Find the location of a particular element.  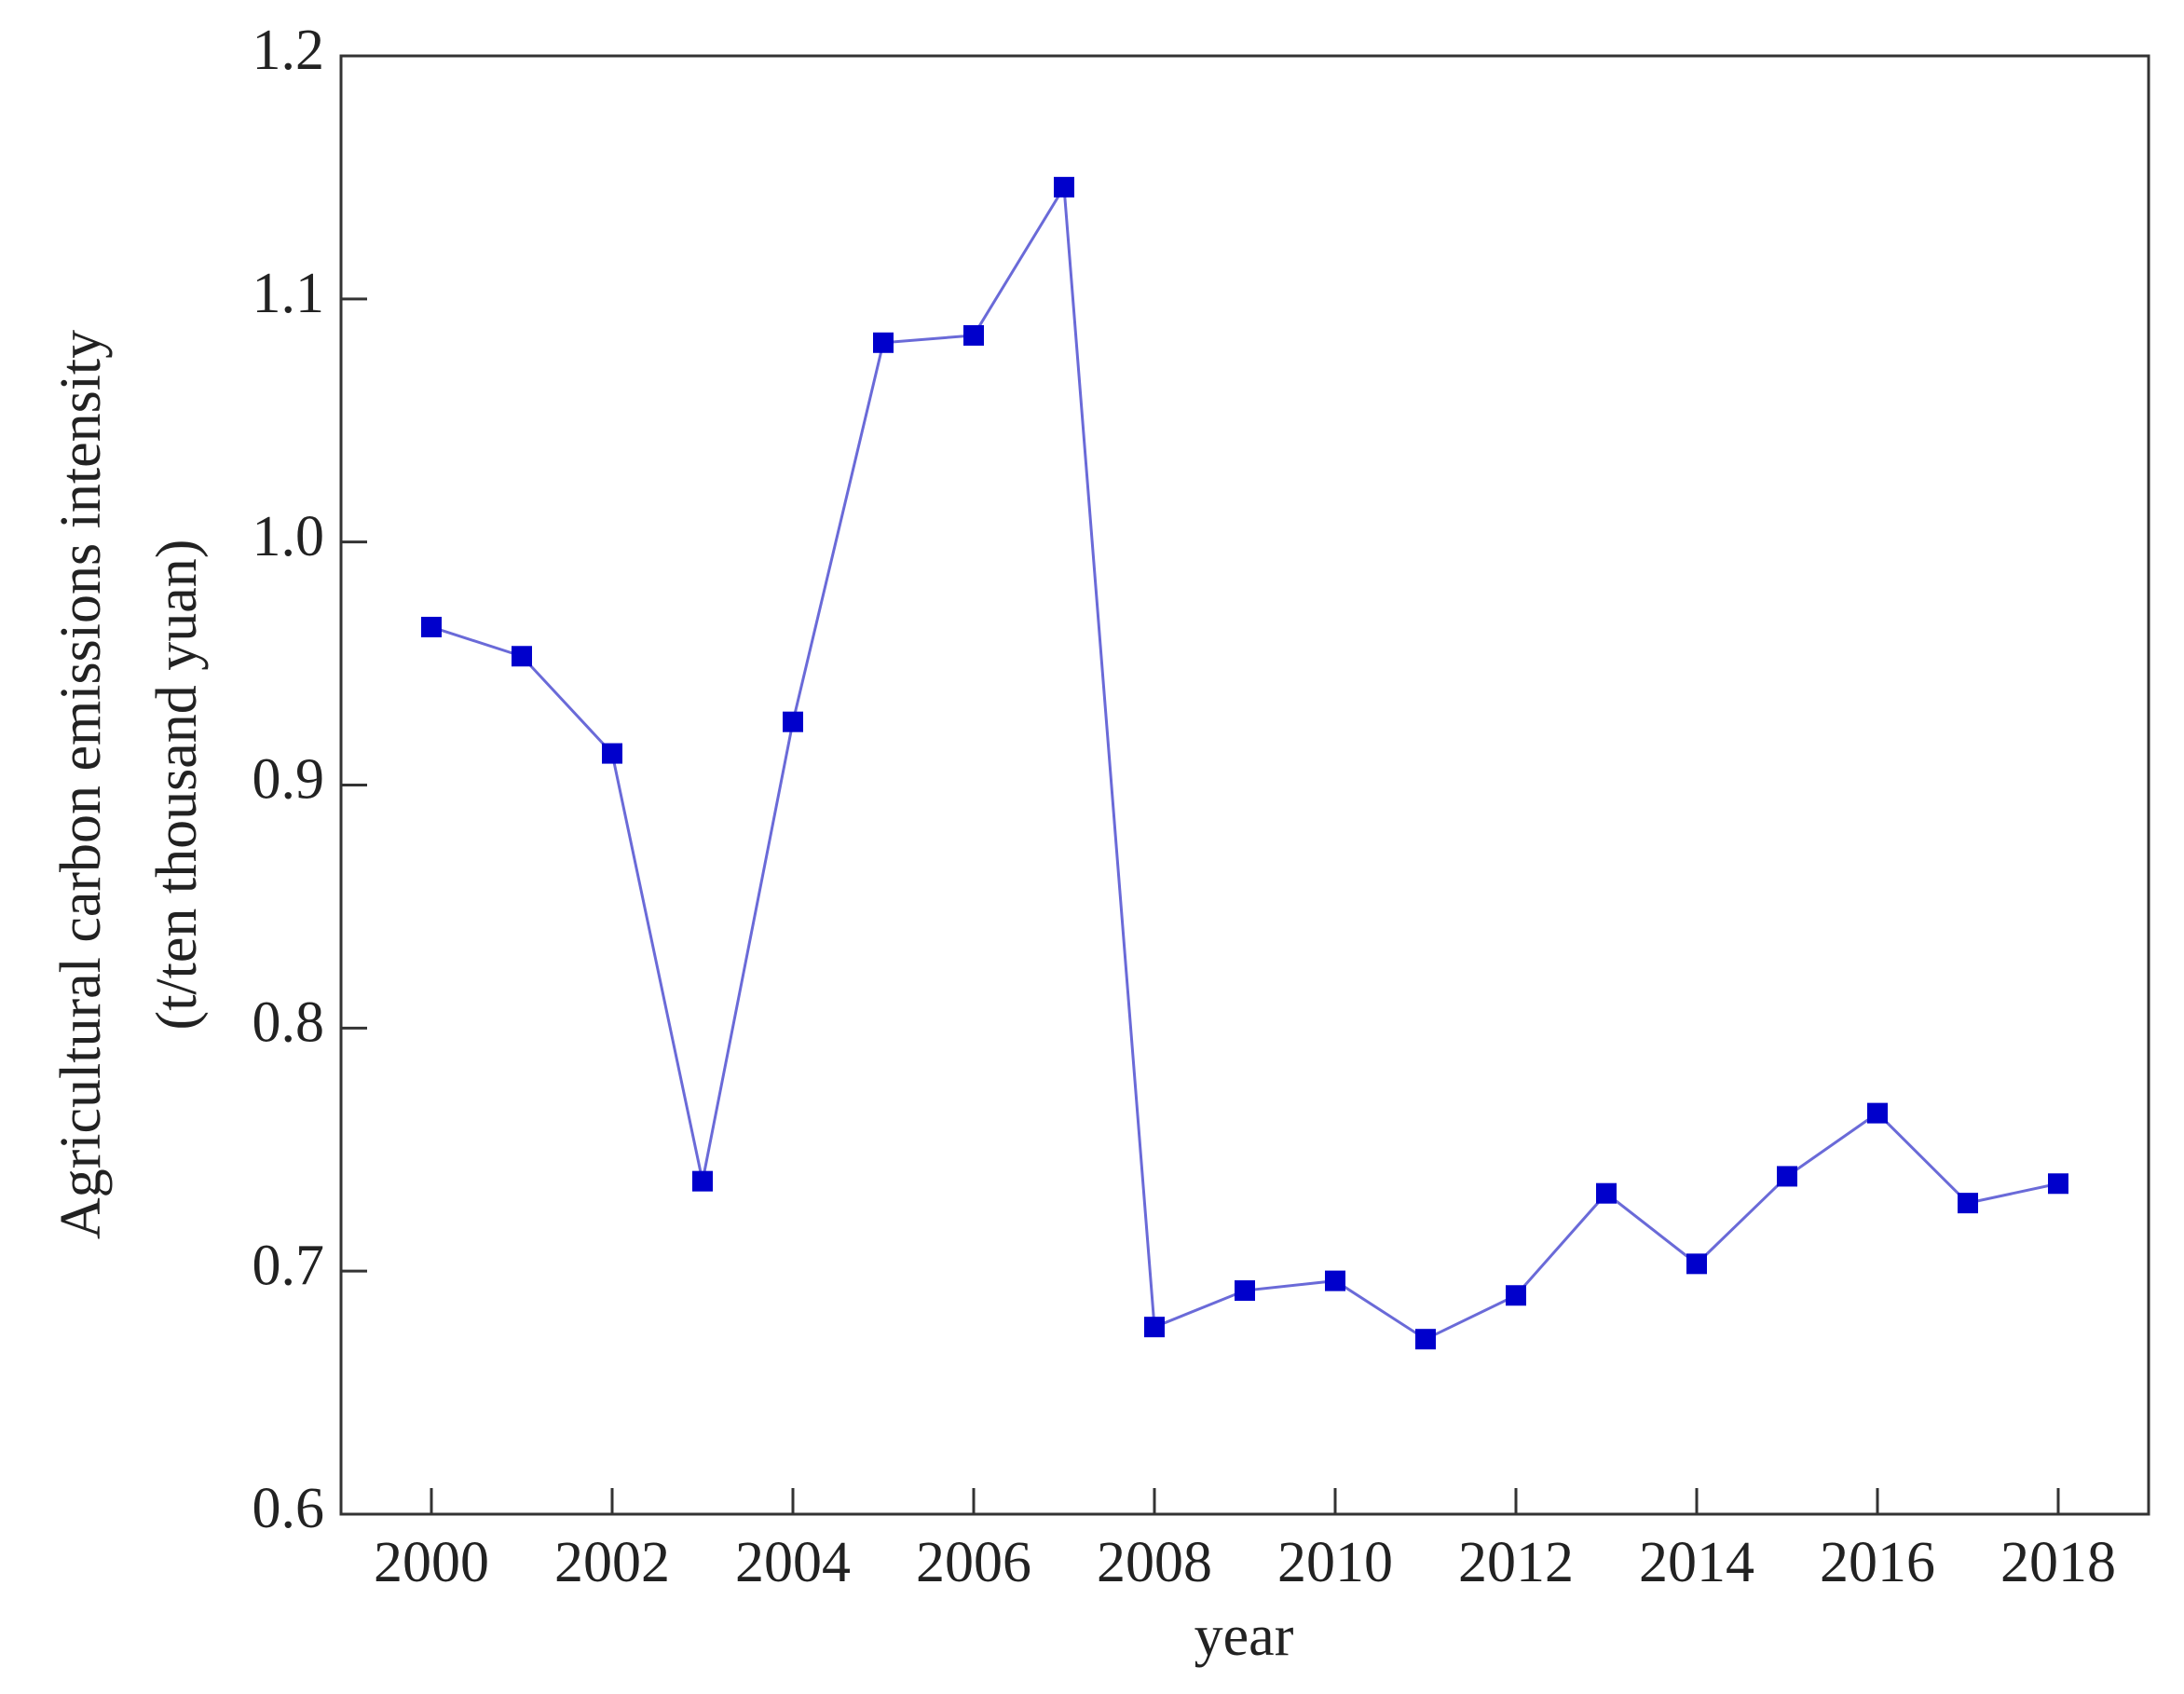

x-tick-label: 2006 is located at coordinates (973, 1562).